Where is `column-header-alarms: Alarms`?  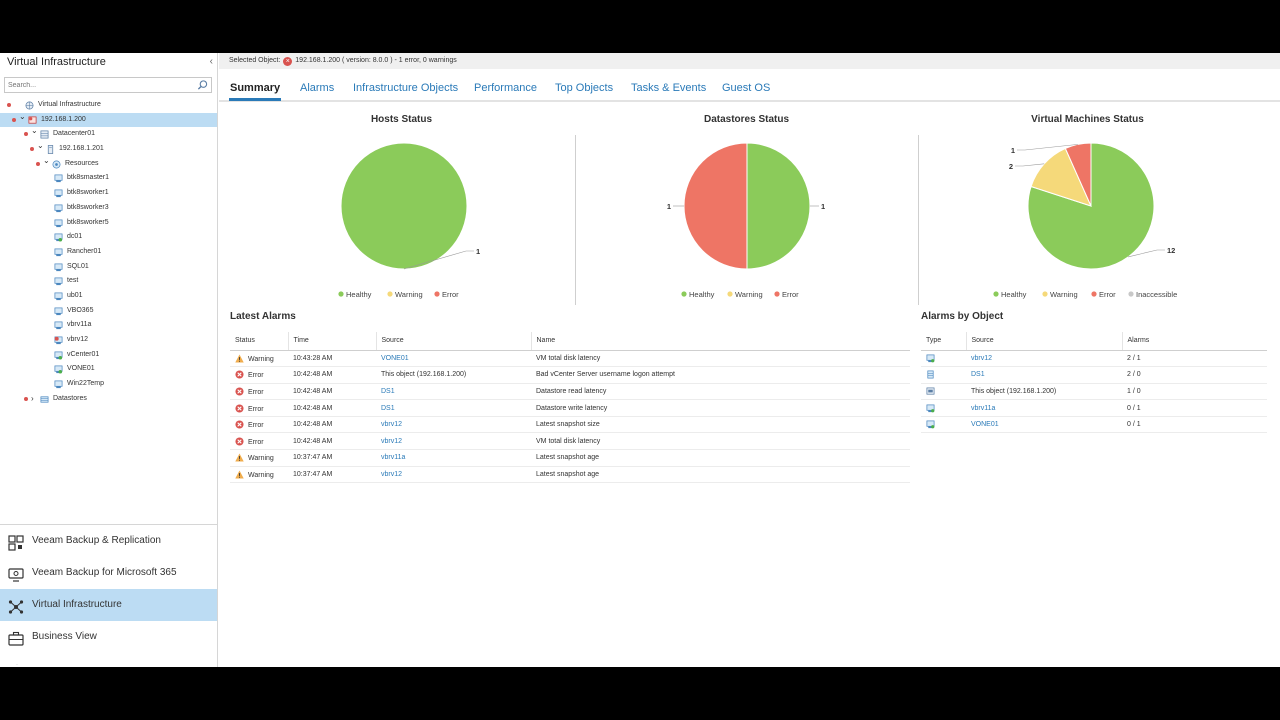 column-header-alarms: Alarms is located at coordinates (1194, 341).